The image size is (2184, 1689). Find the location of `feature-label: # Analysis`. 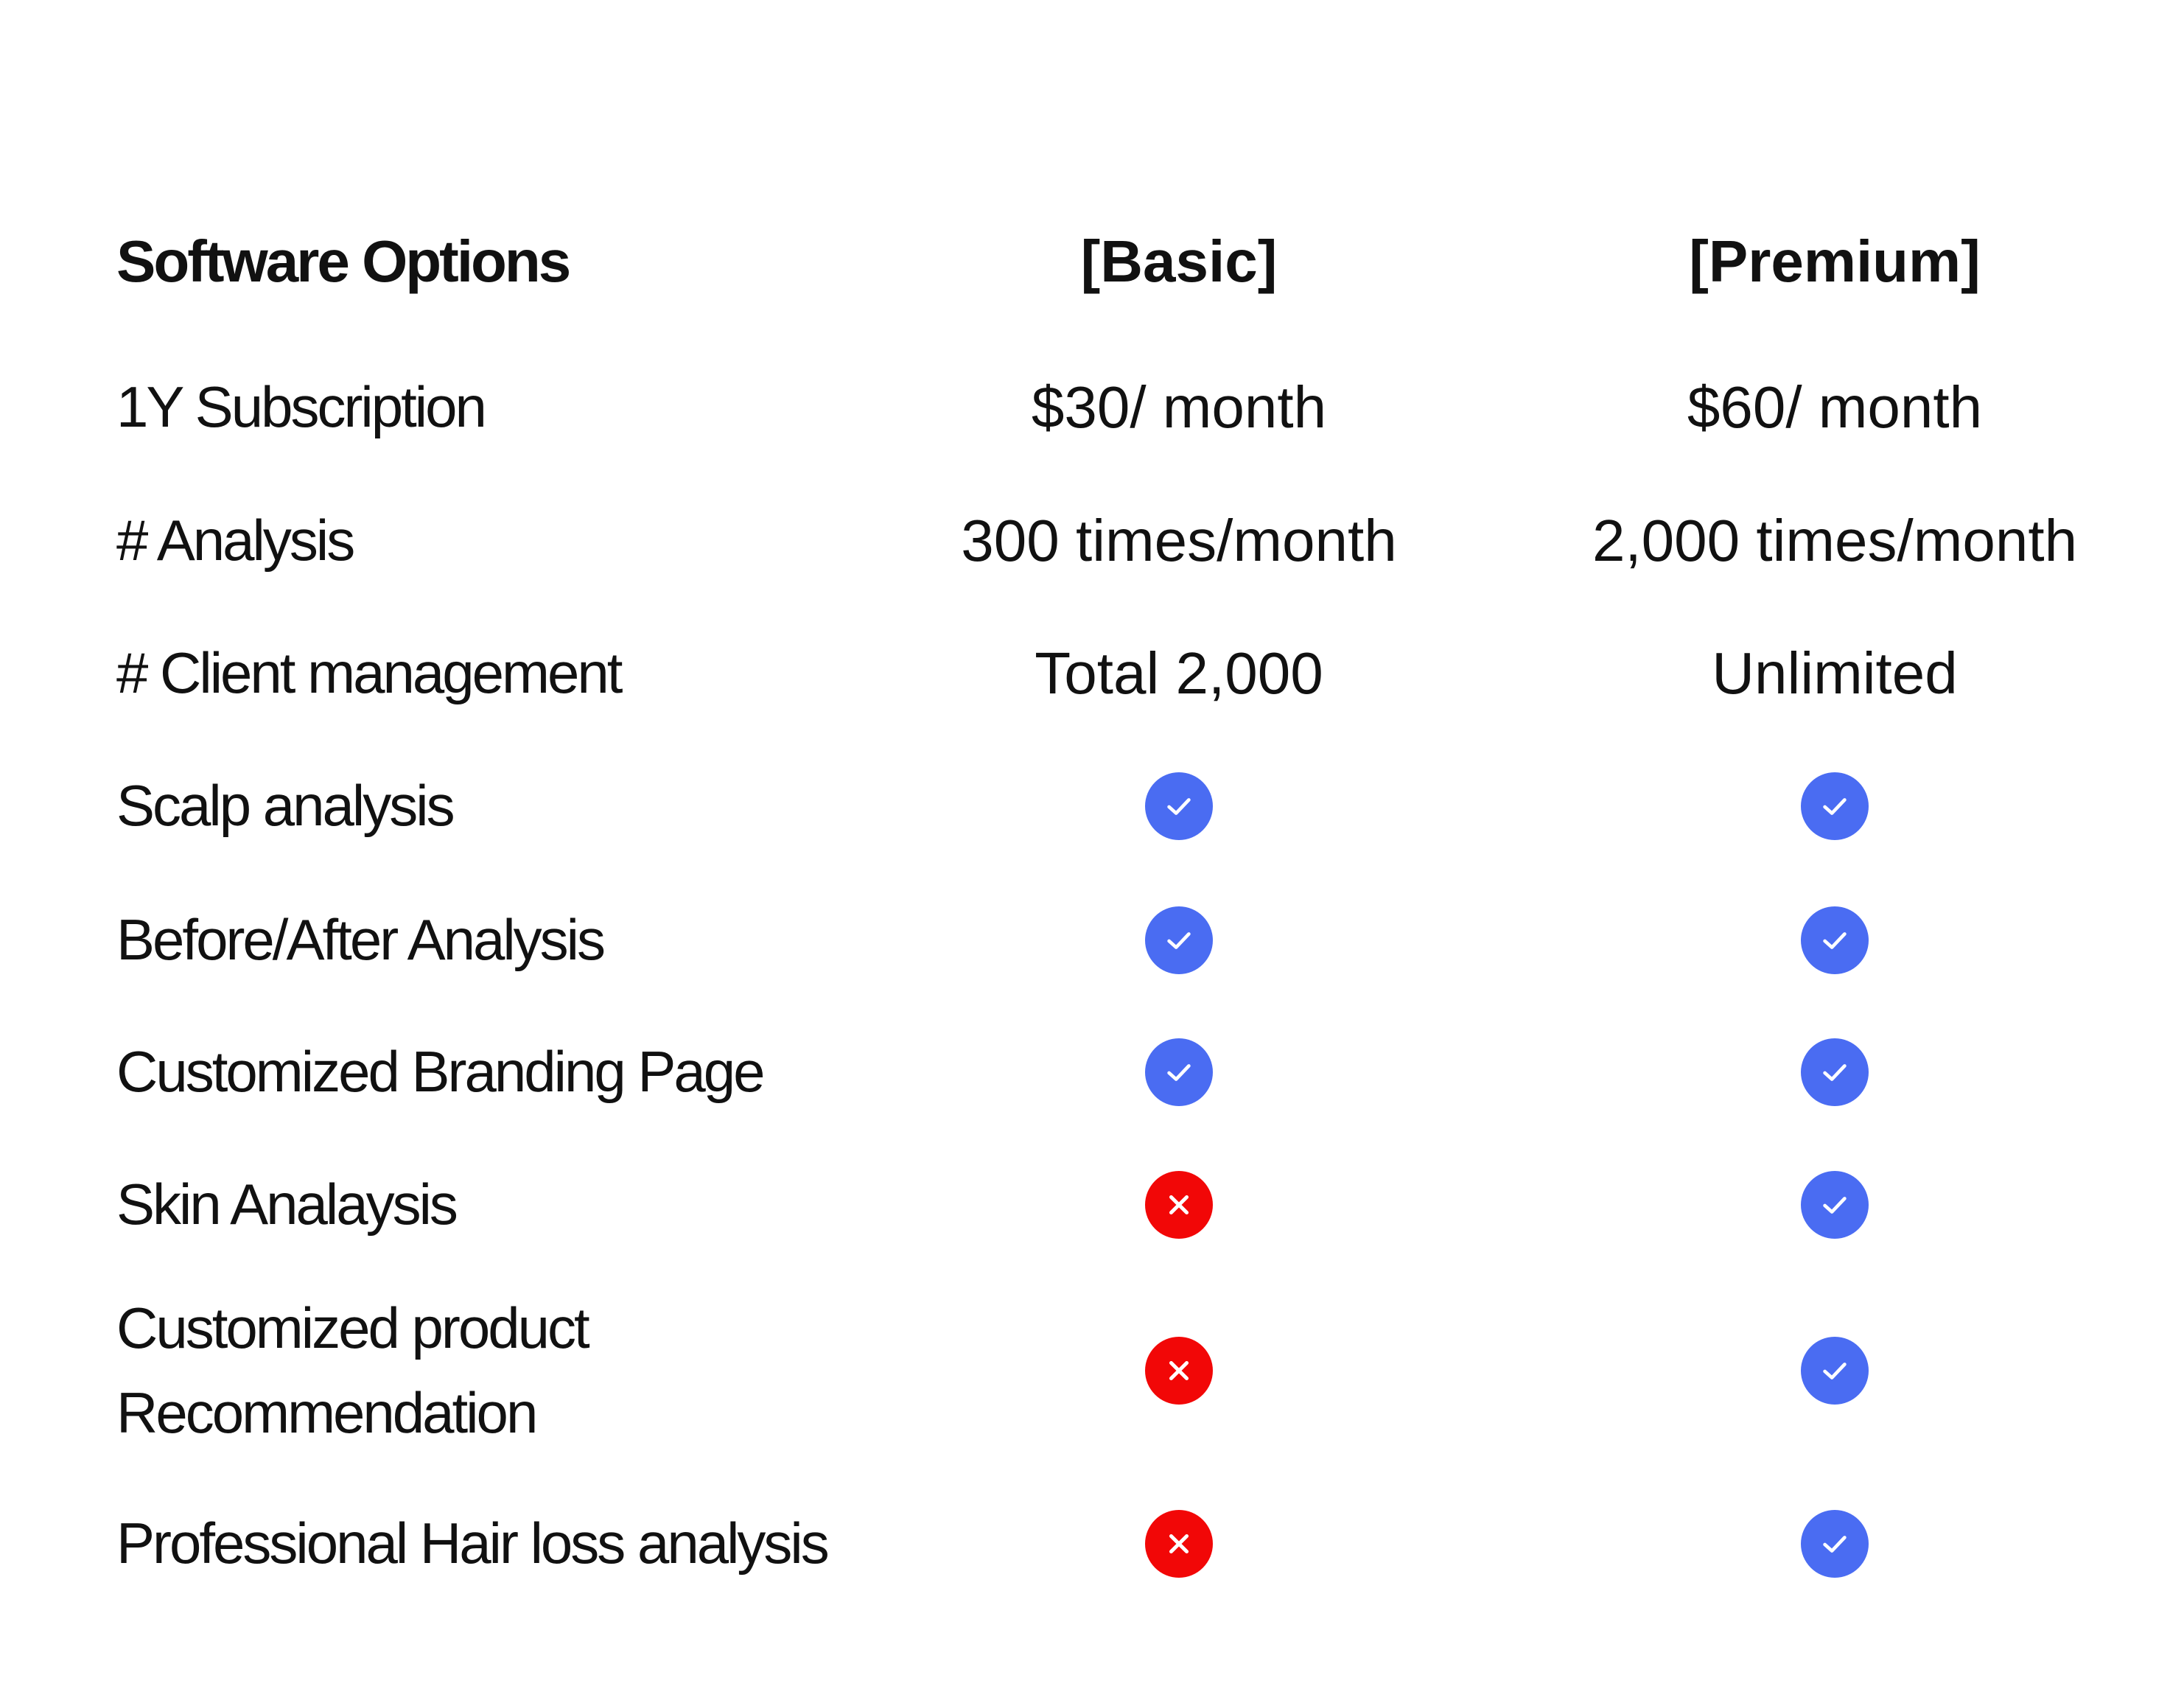

feature-label: # Analysis is located at coordinates (235, 540).